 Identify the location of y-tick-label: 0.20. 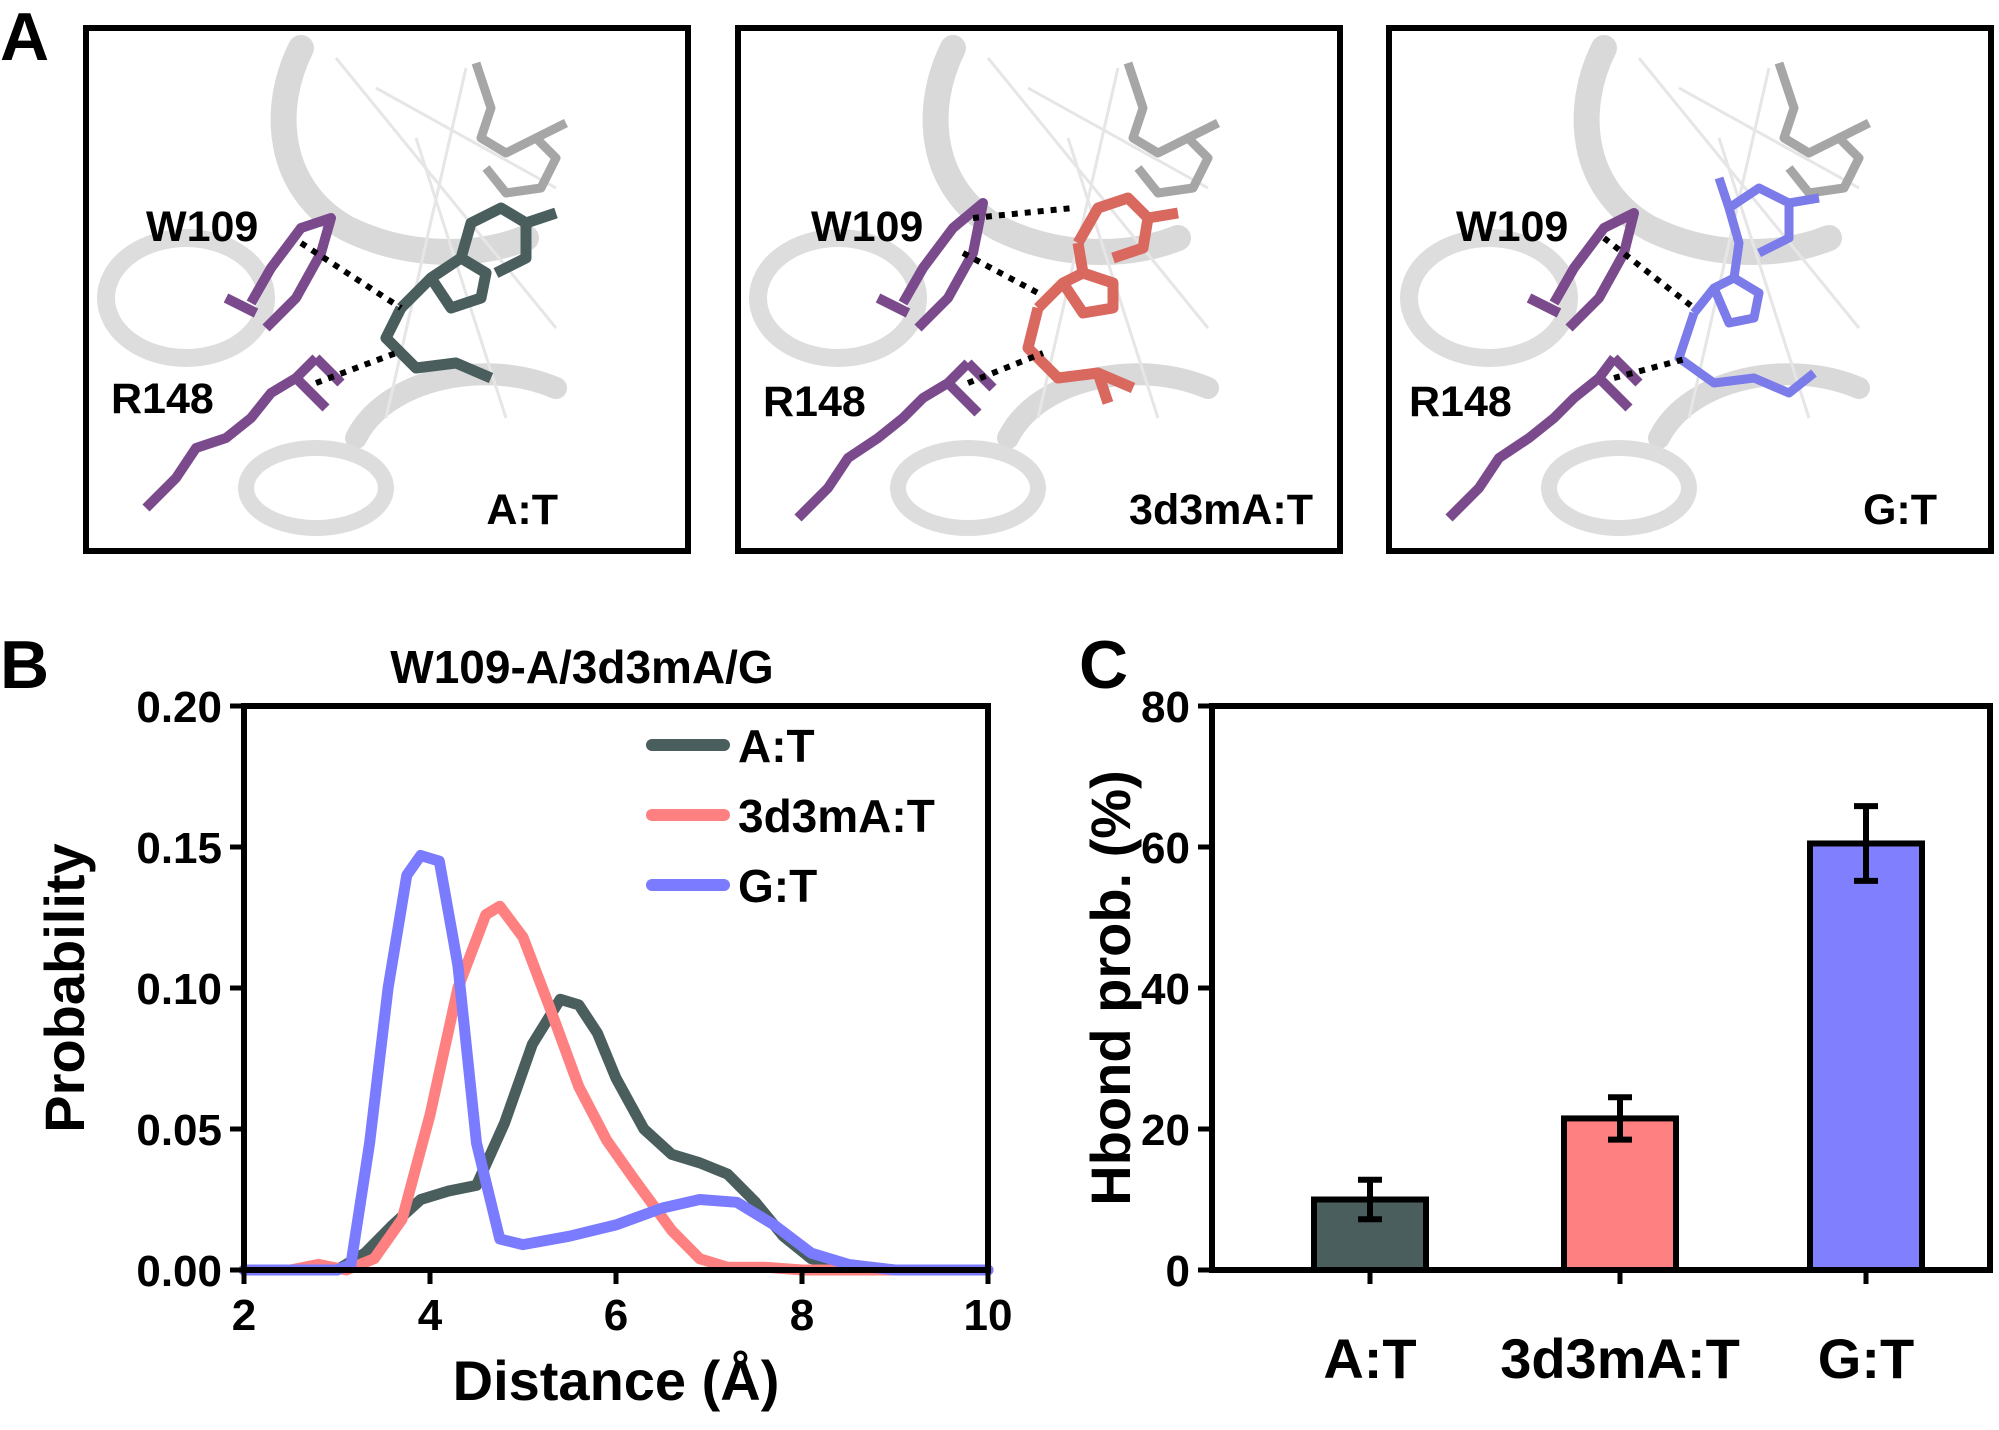
(179, 707).